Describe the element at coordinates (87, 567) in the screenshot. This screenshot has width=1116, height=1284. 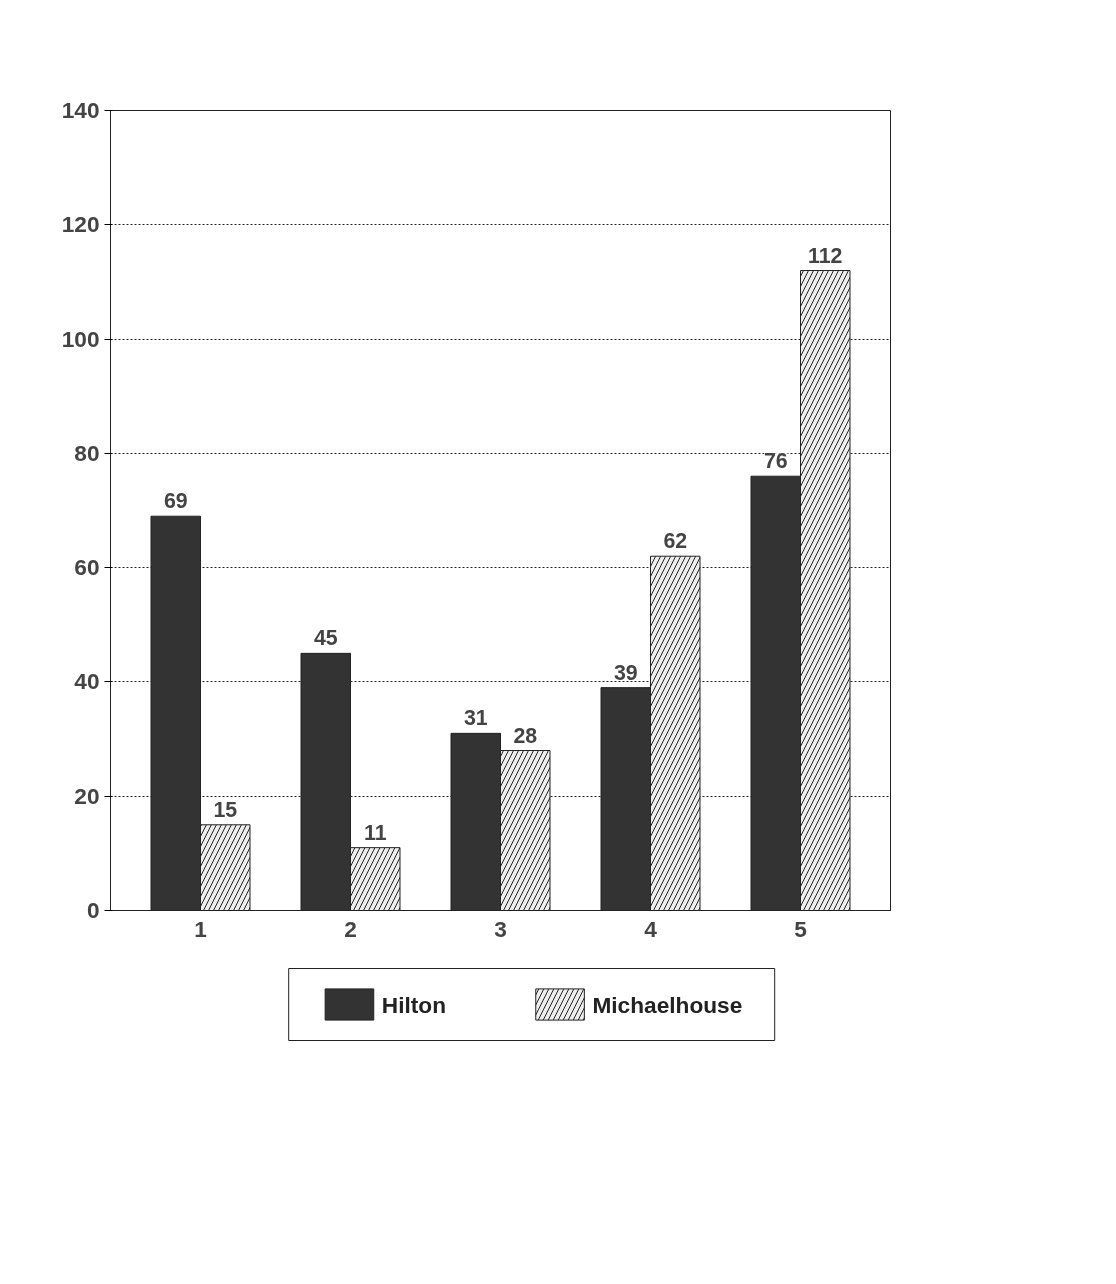
I see `y-tick-label: 60` at that location.